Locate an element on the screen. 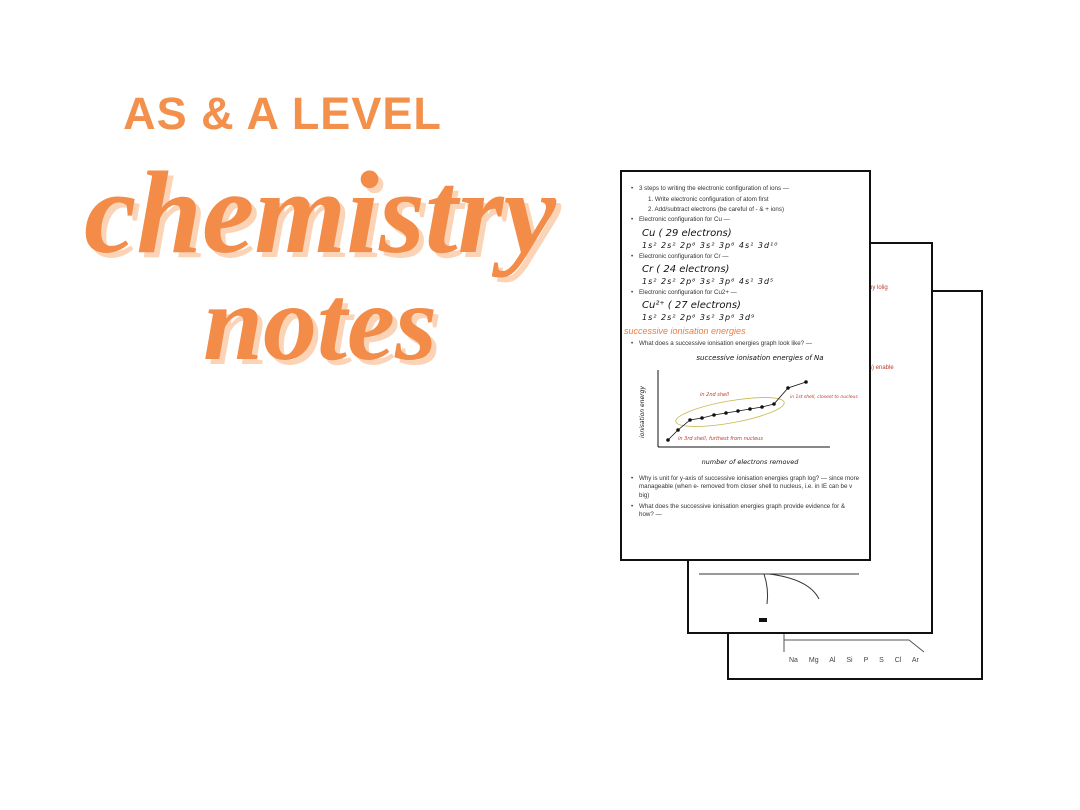 The width and height of the screenshot is (1080, 810). handwriting: 1s² 2s² 2p⁶ 3s² 3p⁶ 4s¹ 3d⁵ is located at coordinates (708, 282).